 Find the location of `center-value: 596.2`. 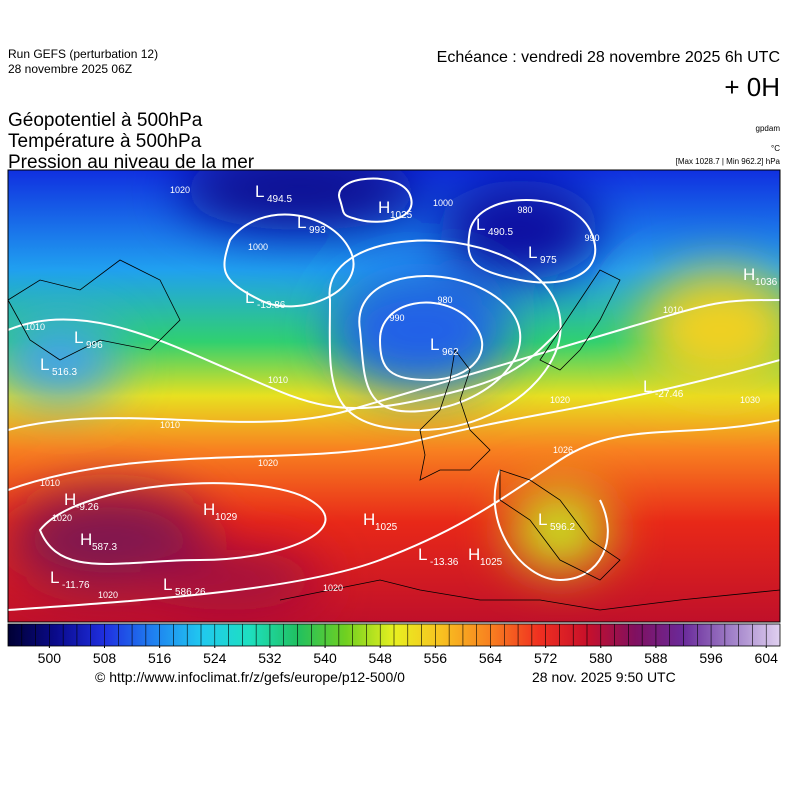

center-value: 596.2 is located at coordinates (562, 527).